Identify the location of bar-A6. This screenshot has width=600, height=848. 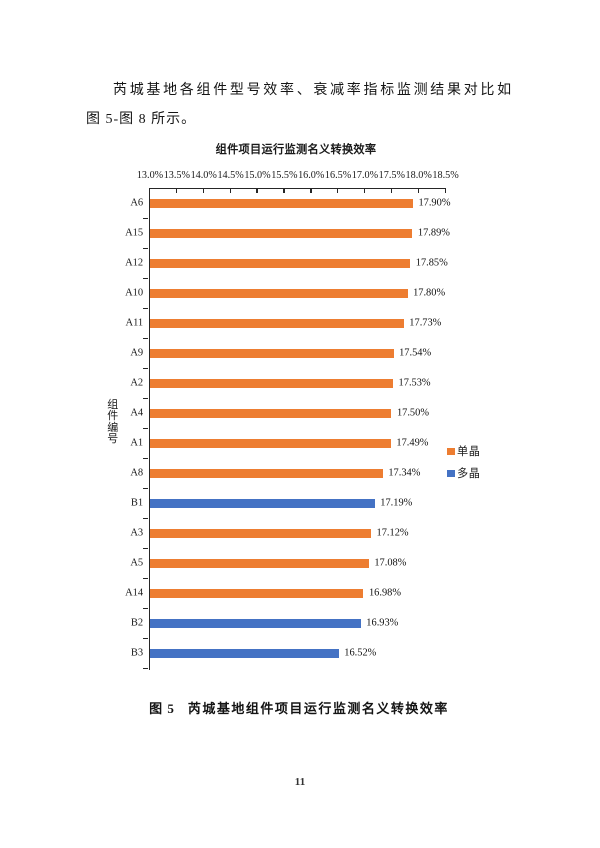
(281, 203).